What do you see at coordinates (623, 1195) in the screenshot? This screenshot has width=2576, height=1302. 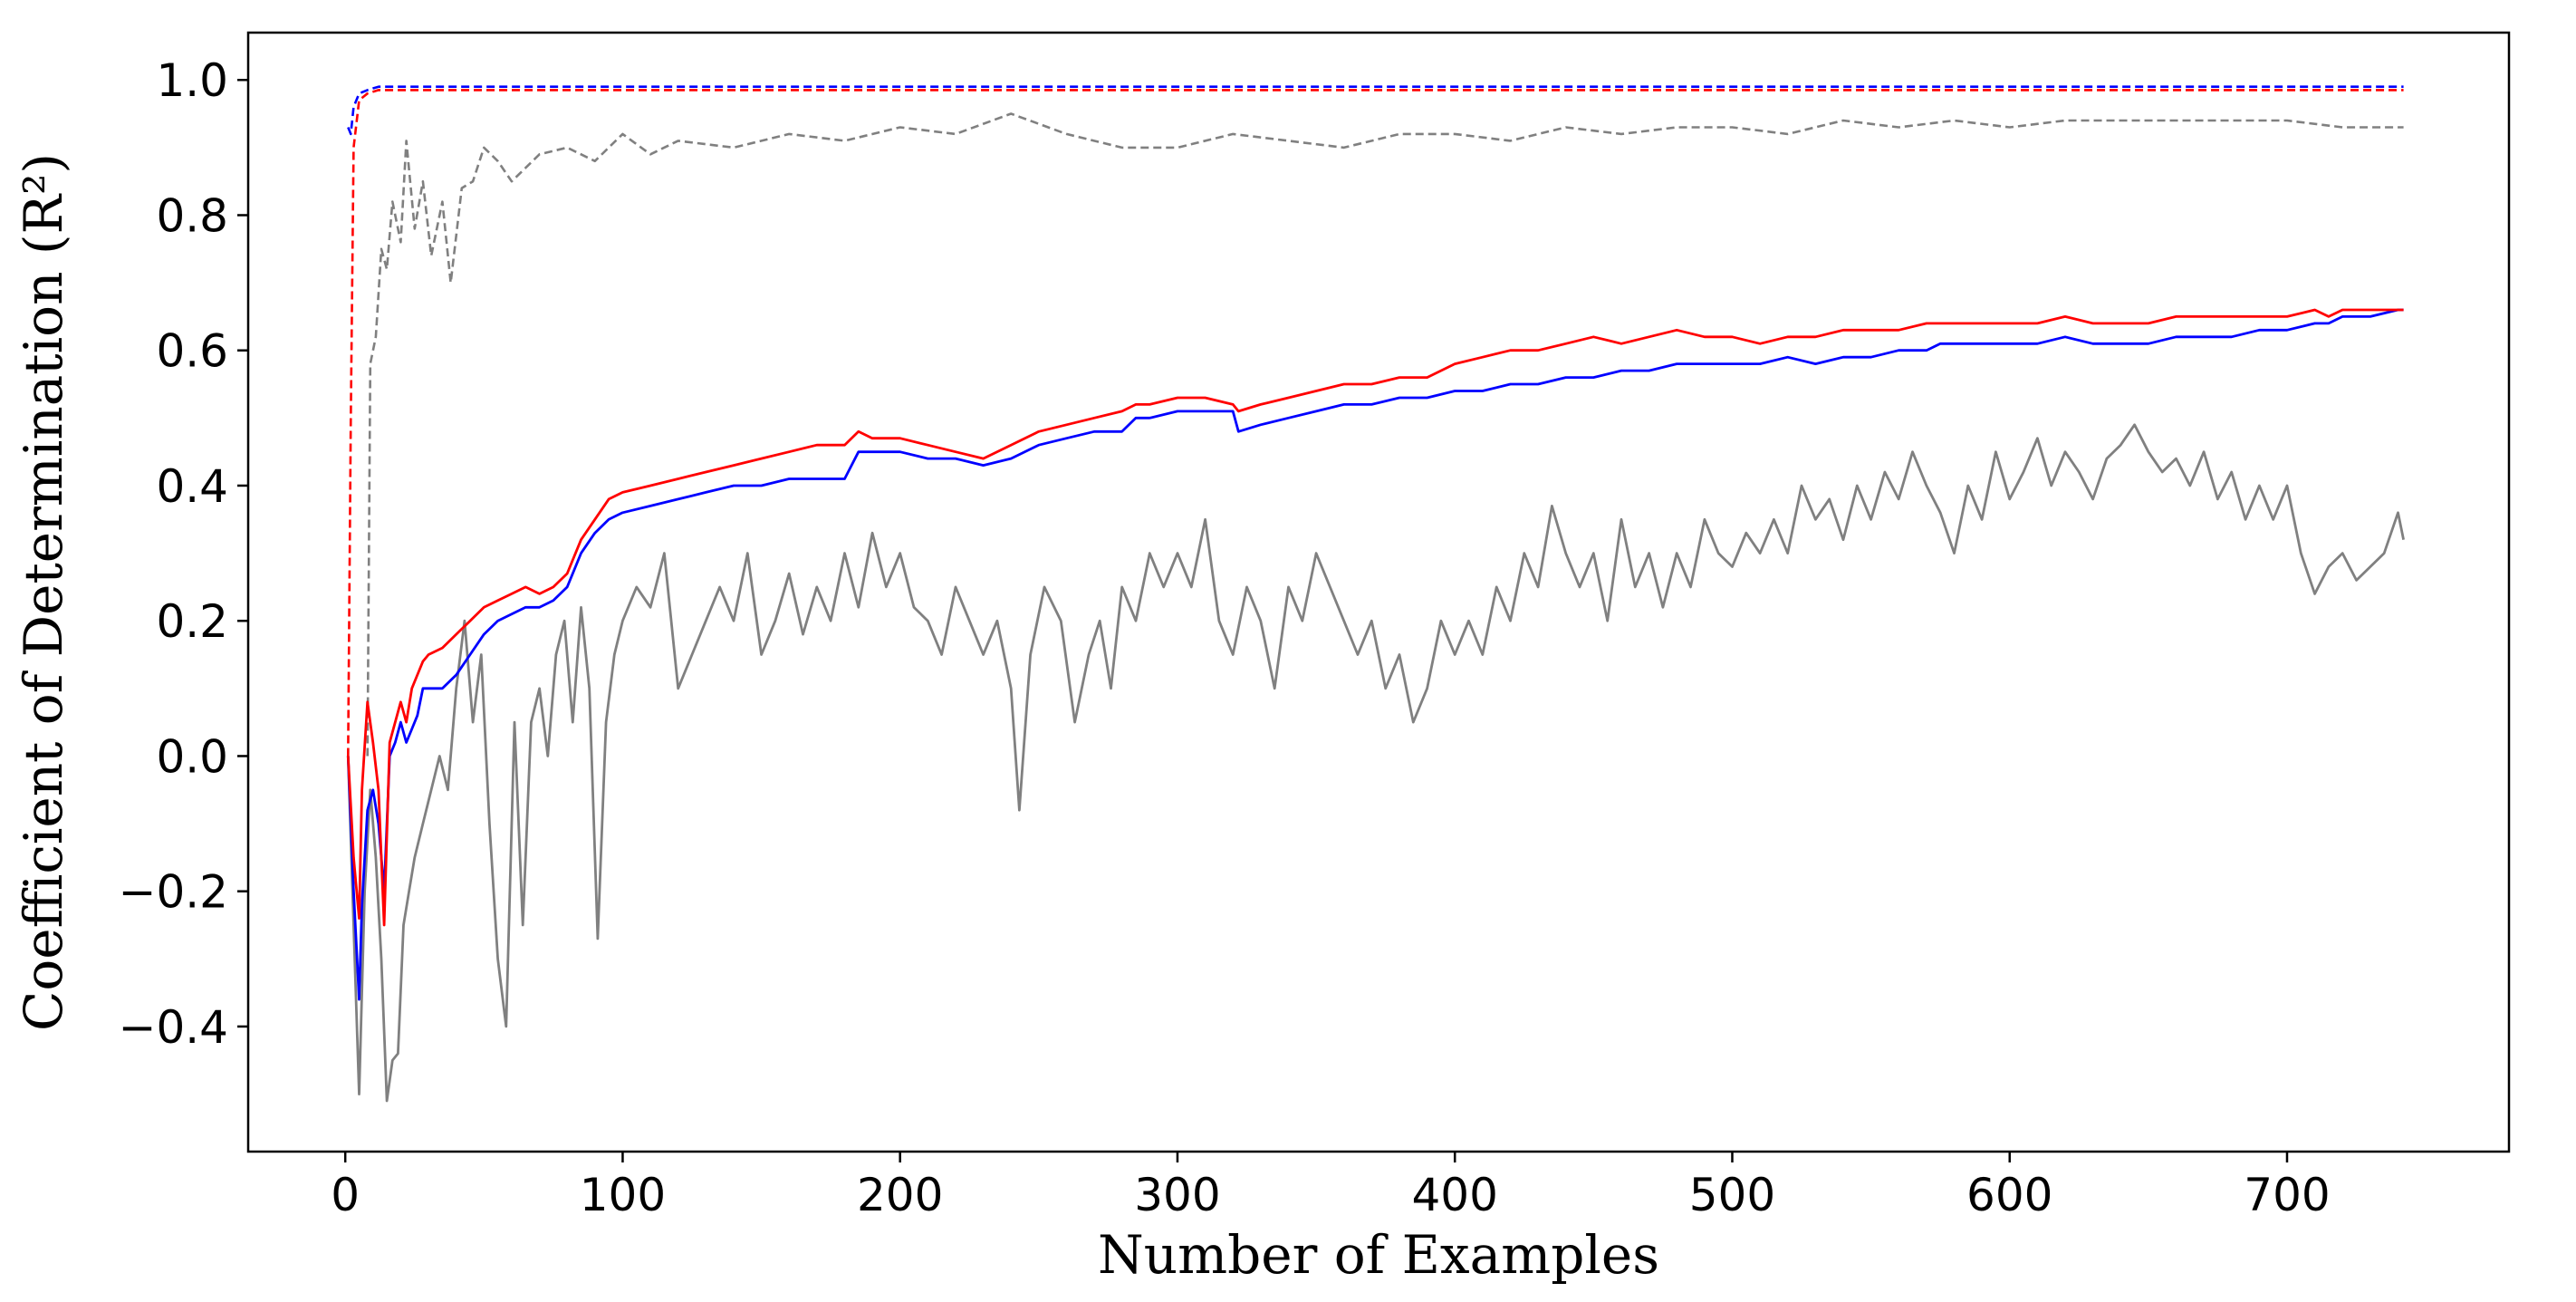 I see `x-tick-label: 100` at bounding box center [623, 1195].